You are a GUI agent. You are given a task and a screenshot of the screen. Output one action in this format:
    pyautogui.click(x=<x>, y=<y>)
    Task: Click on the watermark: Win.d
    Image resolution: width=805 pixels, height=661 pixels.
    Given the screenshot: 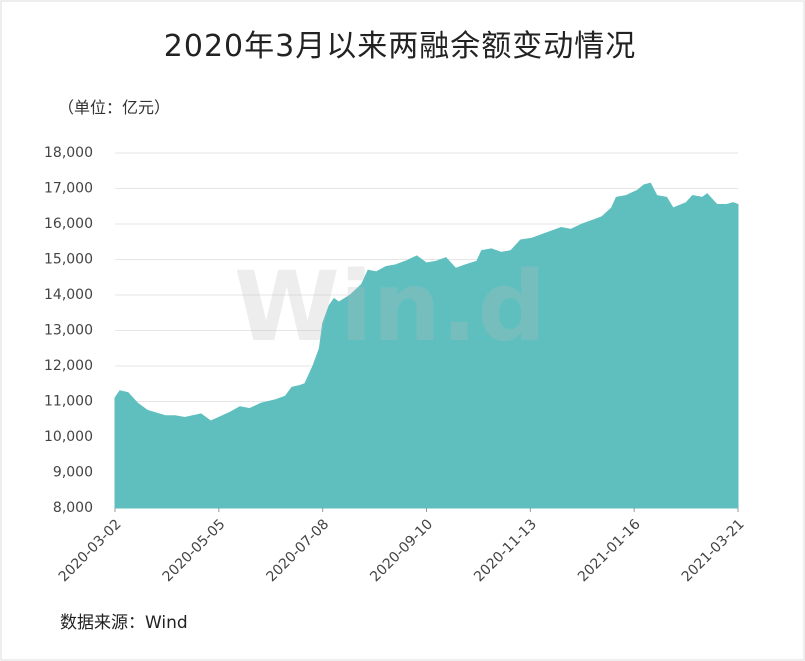 What is the action you would take?
    pyautogui.click(x=390, y=307)
    